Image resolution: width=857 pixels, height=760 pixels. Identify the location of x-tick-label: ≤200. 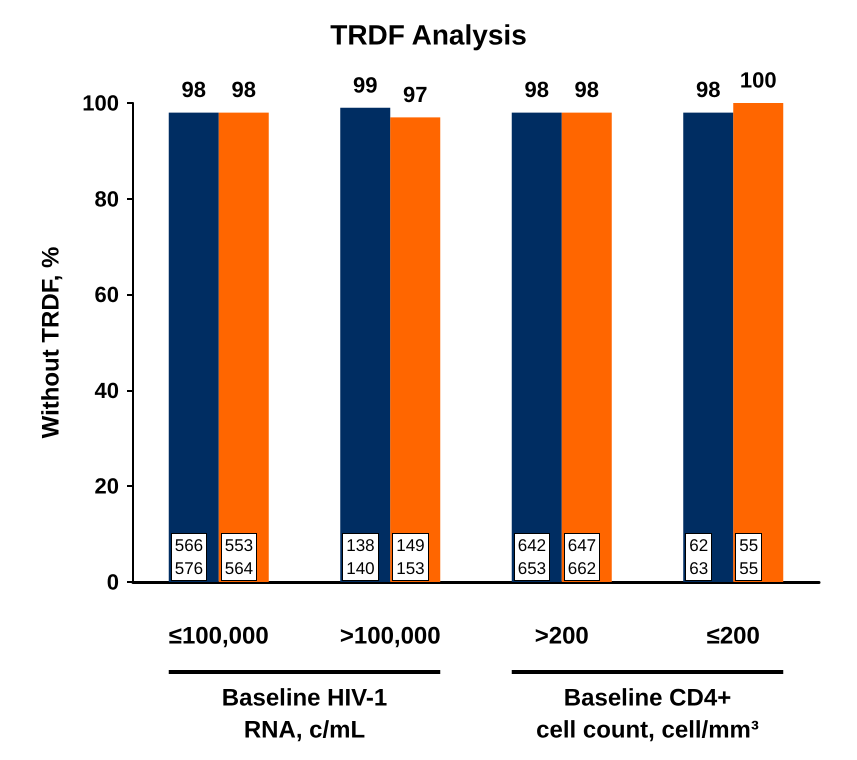
(733, 636).